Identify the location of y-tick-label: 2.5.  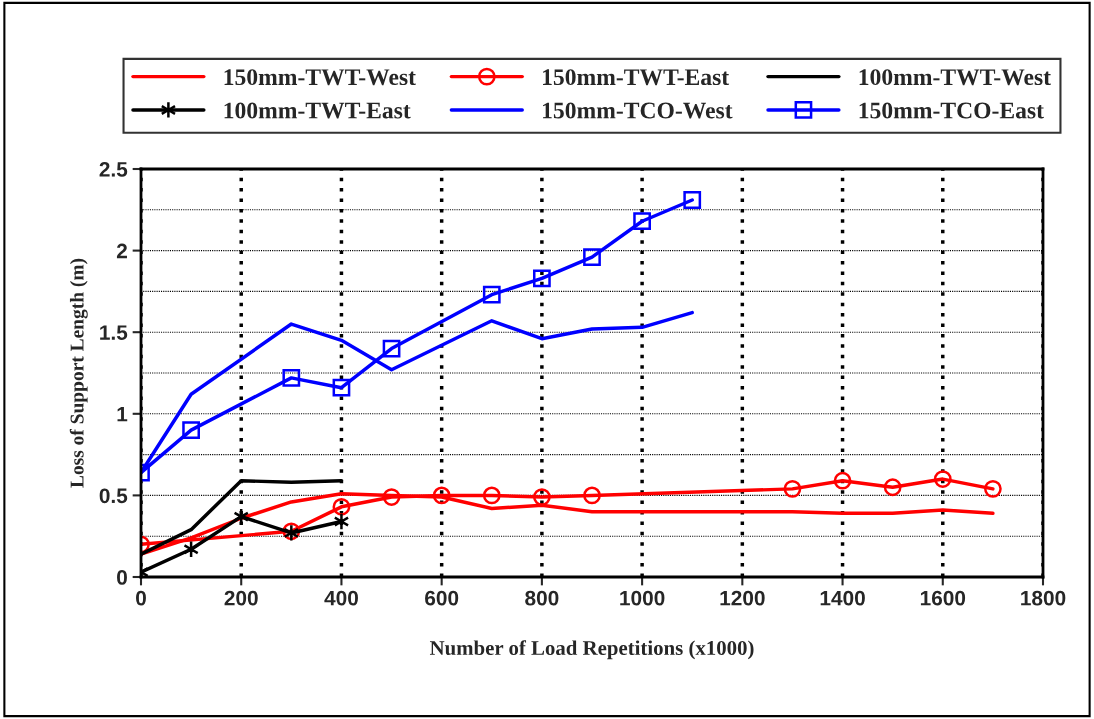
(113, 169).